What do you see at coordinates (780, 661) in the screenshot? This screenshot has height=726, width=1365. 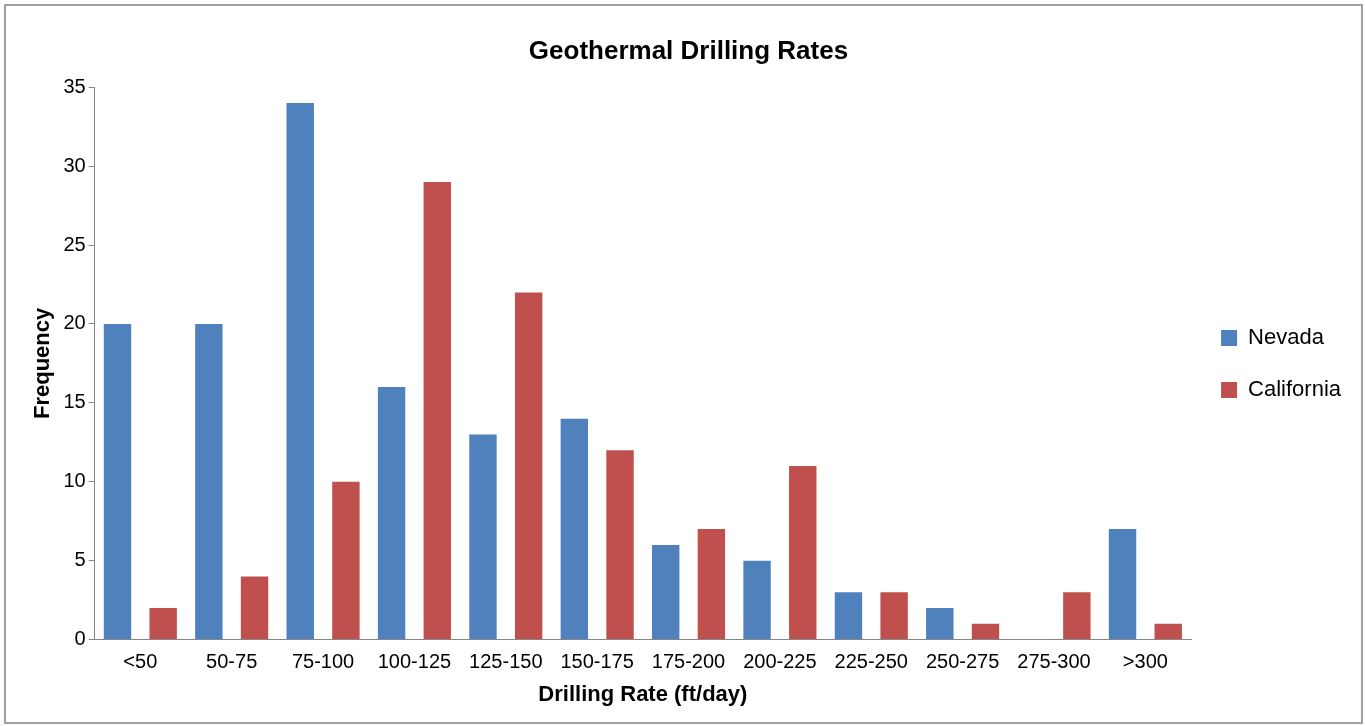 I see `x-tick-label: 200-225` at bounding box center [780, 661].